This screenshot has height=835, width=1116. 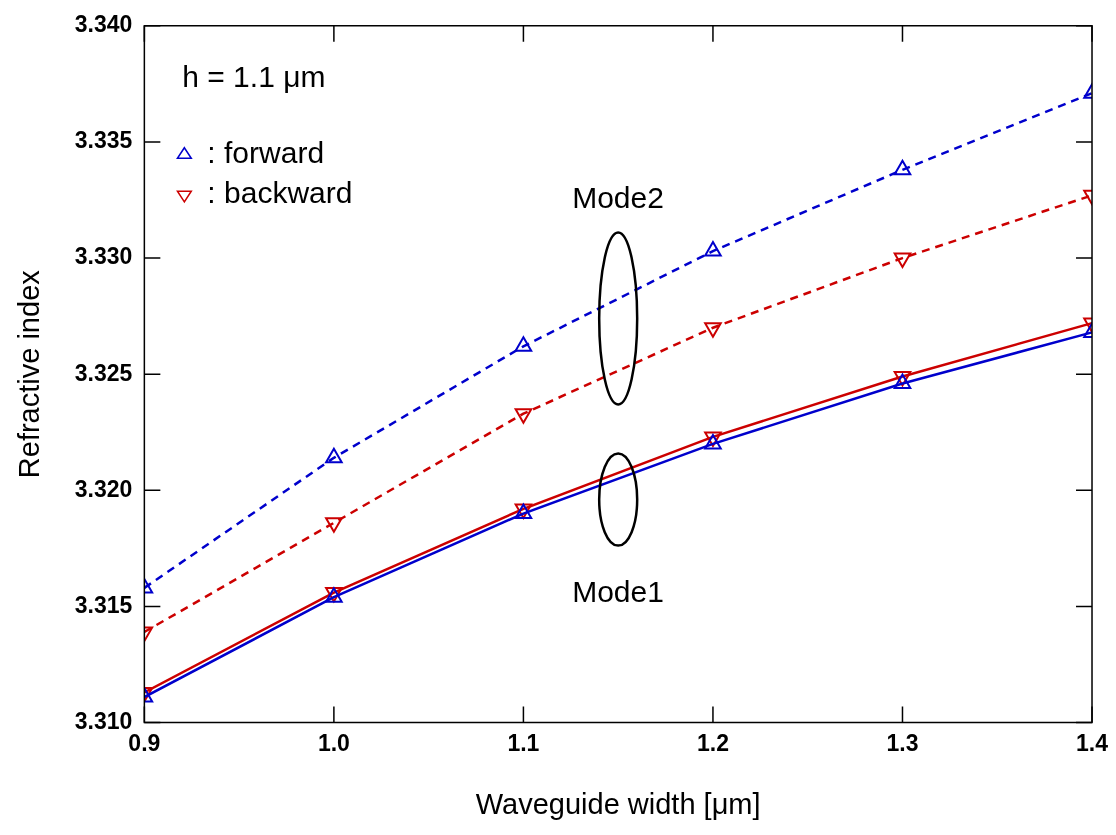 I want to click on legend-label: : forward, so click(x=266, y=153).